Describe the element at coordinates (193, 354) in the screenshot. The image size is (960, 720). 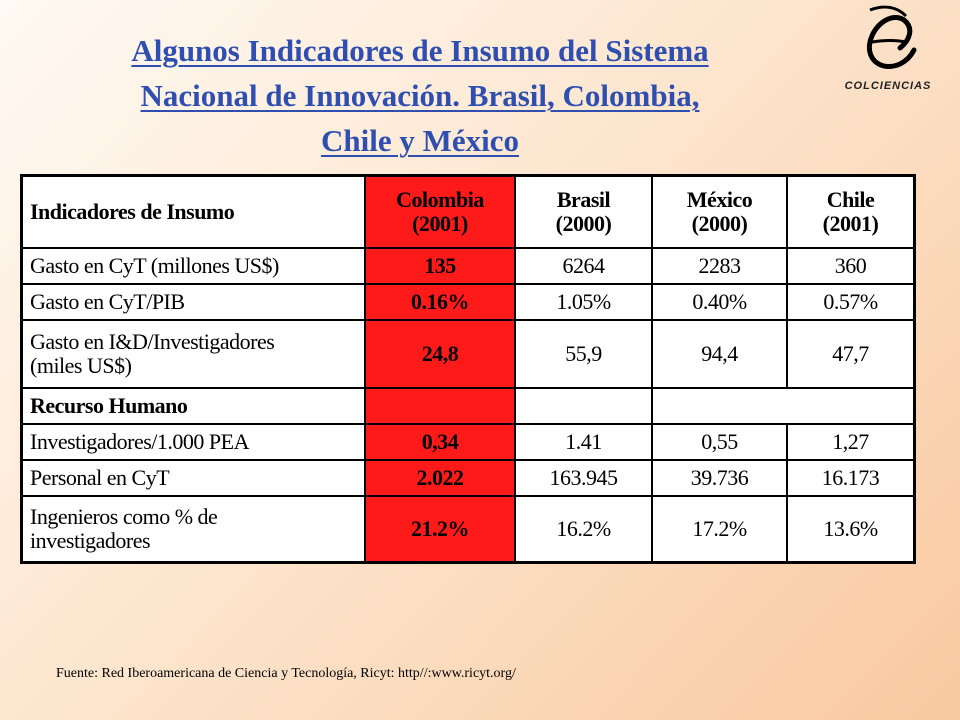
I see `row-label-gasto-id: Gasto en I&D/Investigadores (miles US$)` at that location.